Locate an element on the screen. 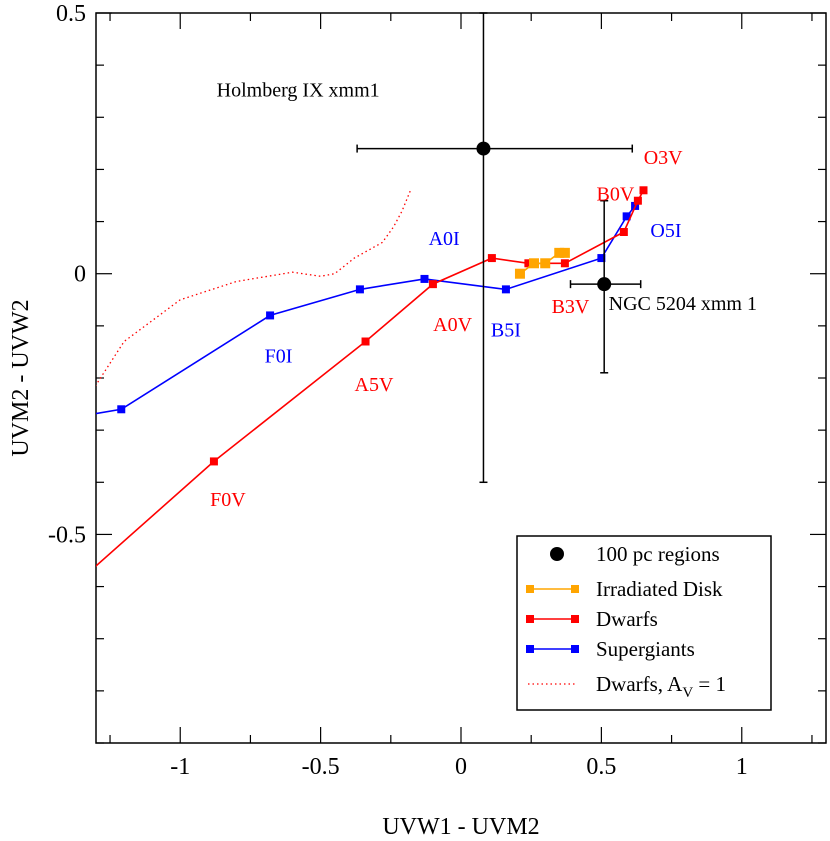 The height and width of the screenshot is (841, 830). y-tick-label: 0.5 is located at coordinates (71, 14).